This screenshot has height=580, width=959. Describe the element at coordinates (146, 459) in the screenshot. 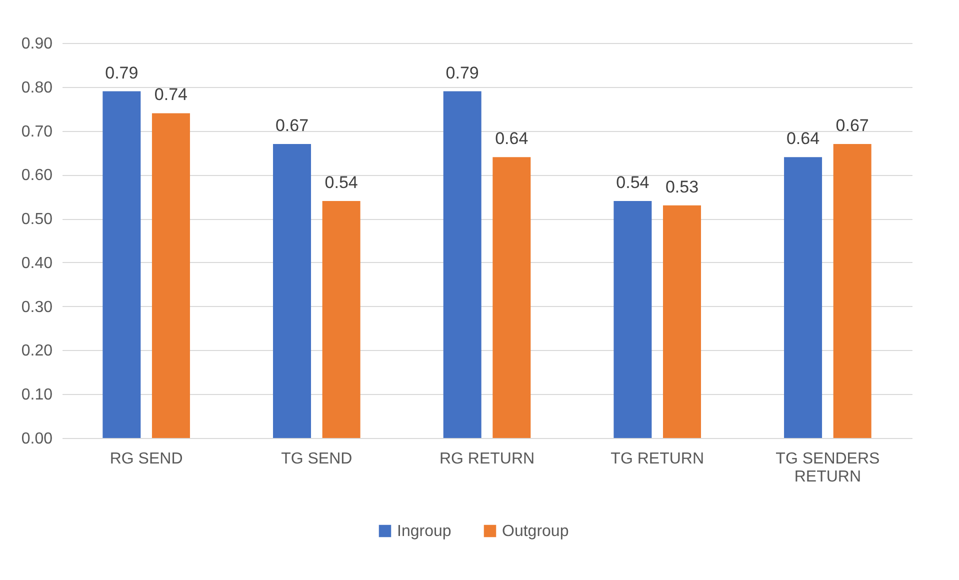

I see `x-tick-label: RG SEND` at that location.